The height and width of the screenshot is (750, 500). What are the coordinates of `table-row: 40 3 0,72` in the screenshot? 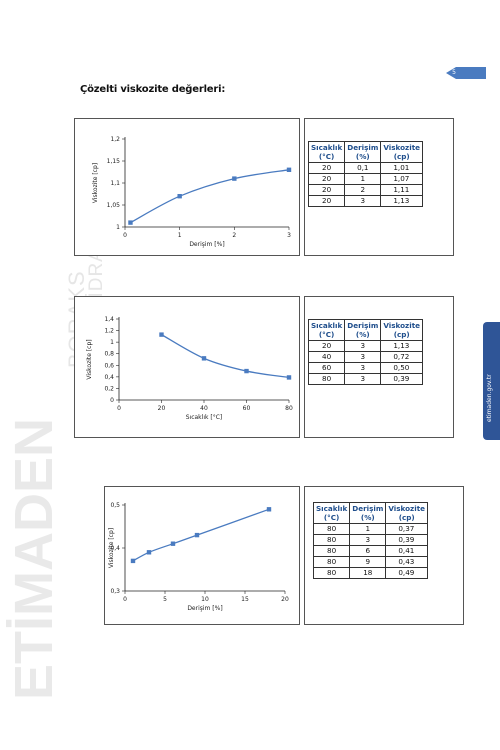 It's located at (365, 357).